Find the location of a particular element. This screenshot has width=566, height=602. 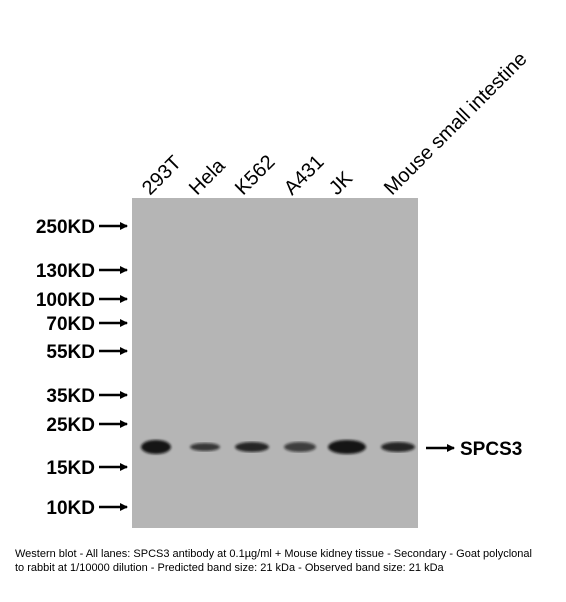

marker-label: 15KD is located at coordinates (70, 468).